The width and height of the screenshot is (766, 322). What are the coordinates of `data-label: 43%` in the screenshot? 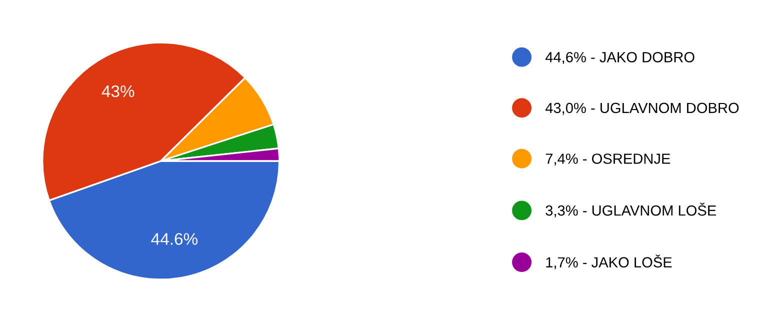 It's located at (118, 91).